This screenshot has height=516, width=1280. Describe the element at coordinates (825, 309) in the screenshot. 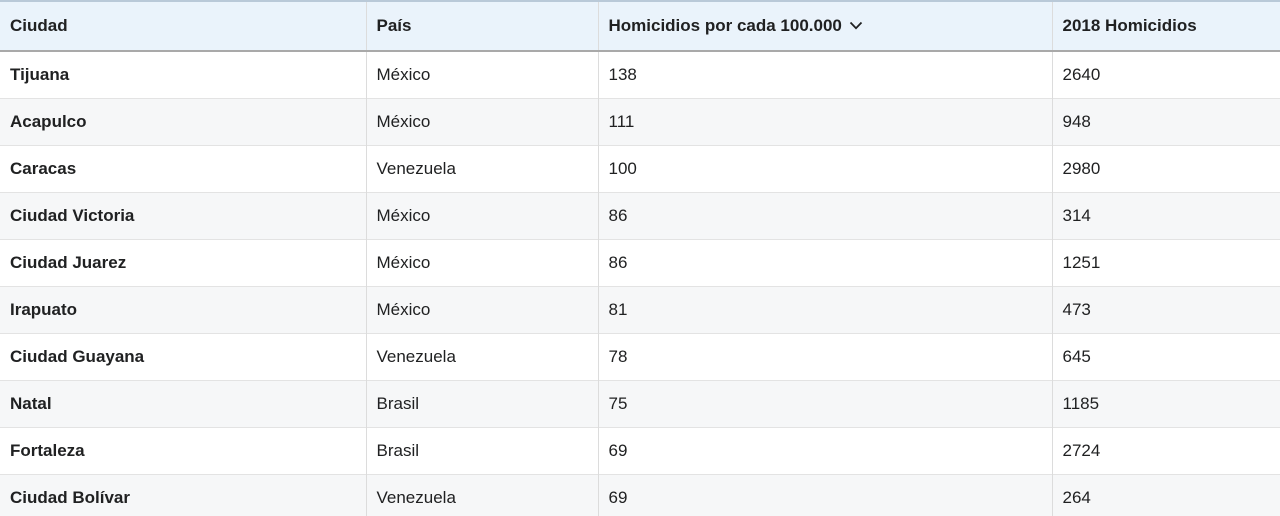

I see `rate-cell: 81` at that location.